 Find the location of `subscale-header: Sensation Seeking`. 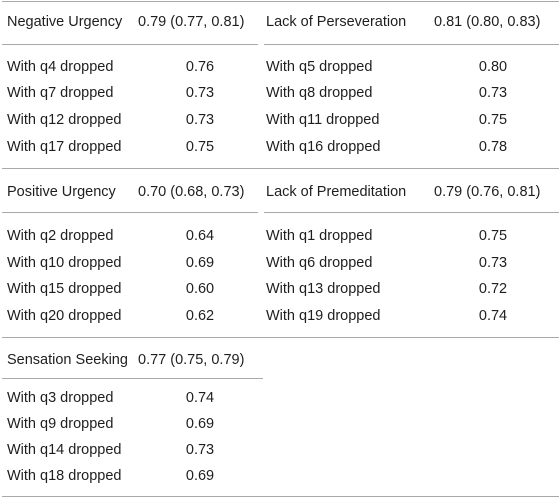

subscale-header: Sensation Seeking is located at coordinates (67, 360).